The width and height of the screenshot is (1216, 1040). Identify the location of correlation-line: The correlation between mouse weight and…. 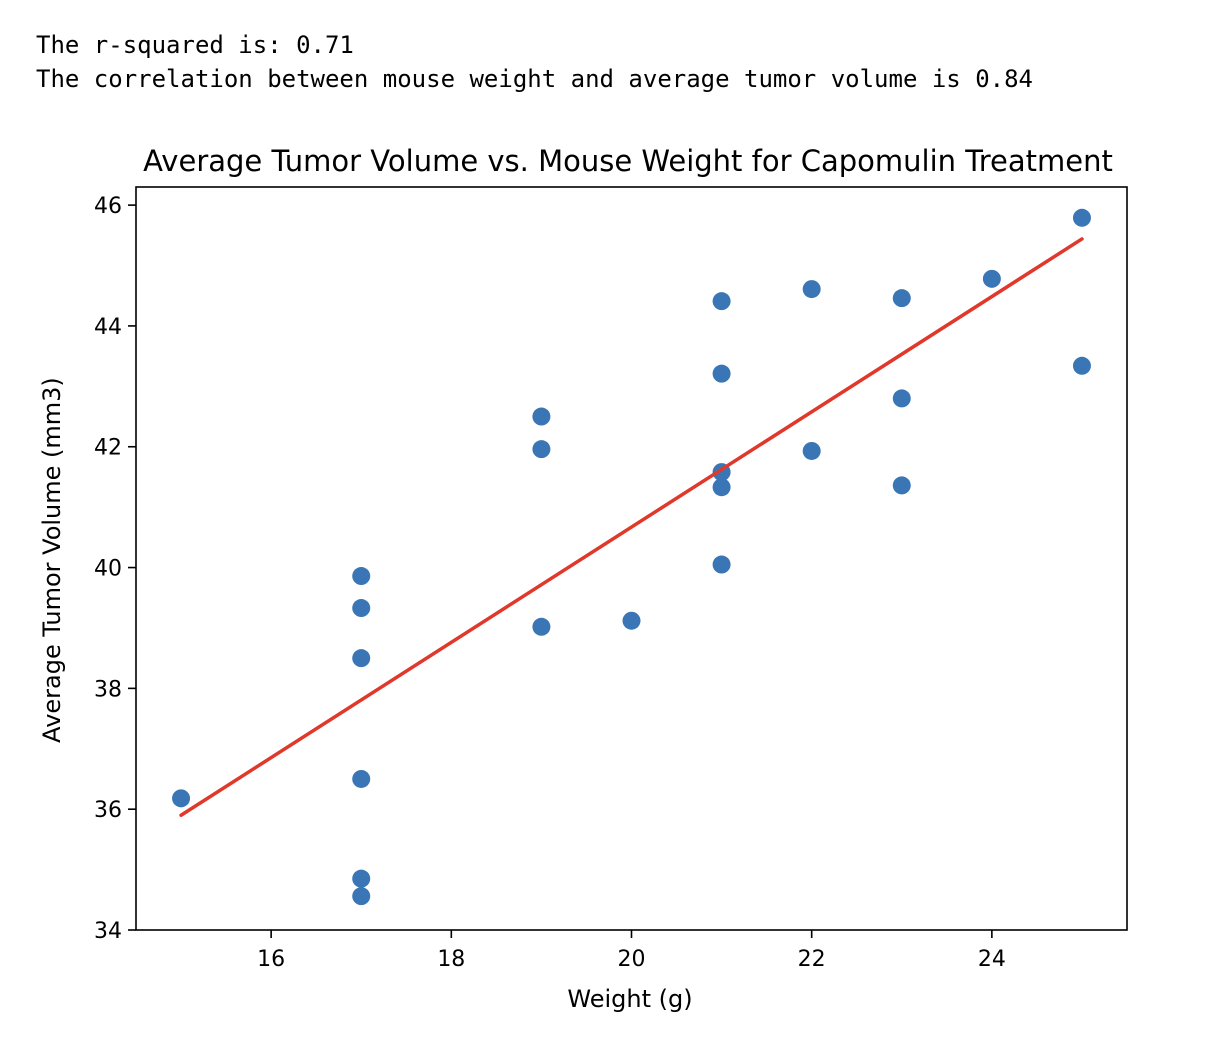
(534, 79).